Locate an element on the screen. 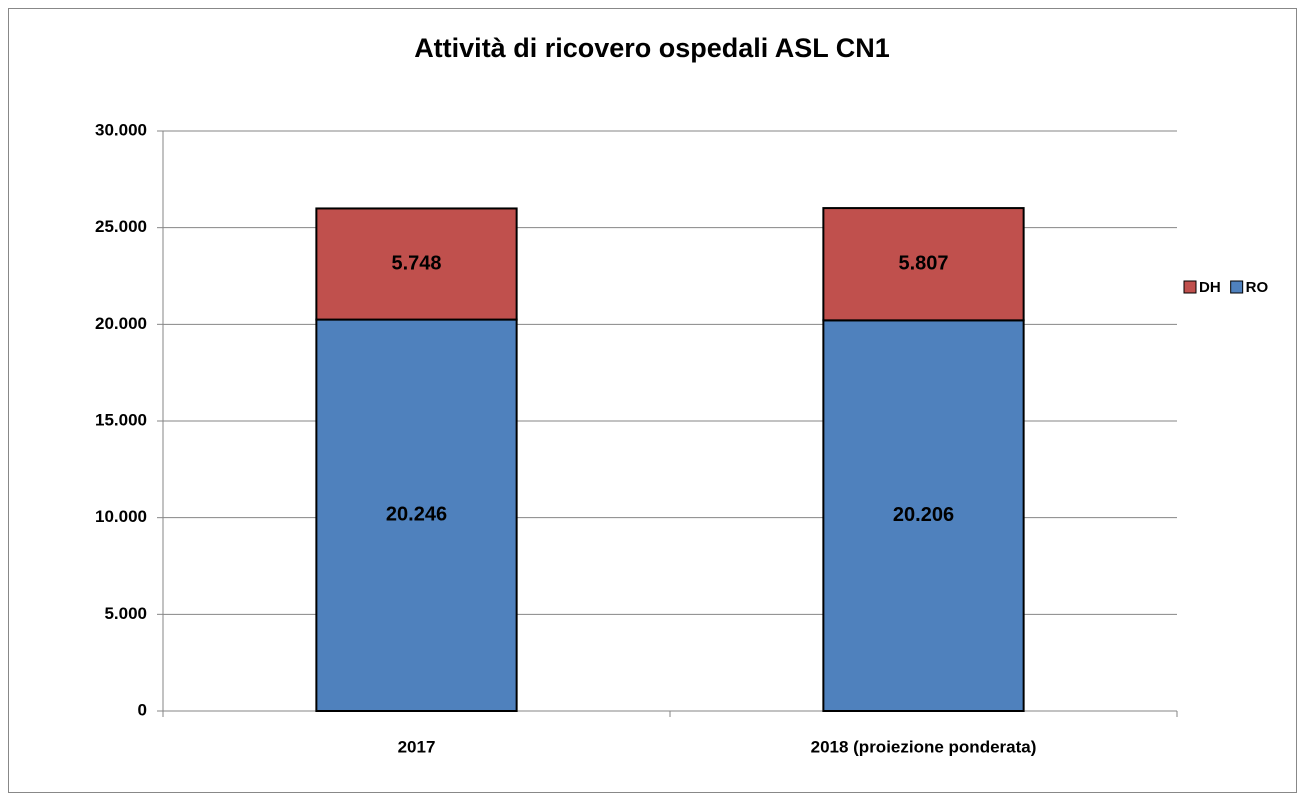  data-label: 5.748 is located at coordinates (416, 263).